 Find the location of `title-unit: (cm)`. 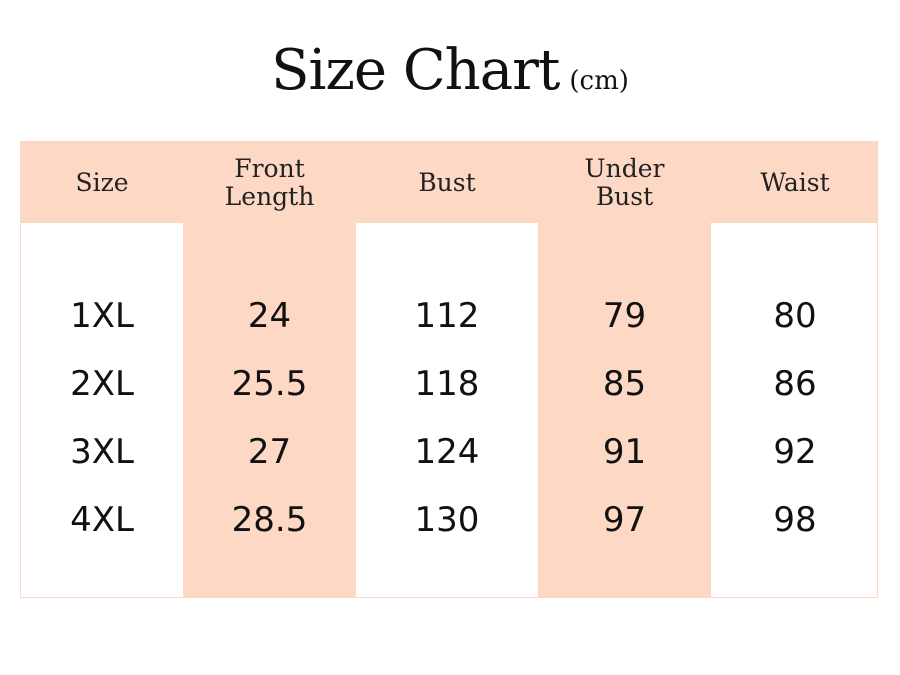

title-unit: (cm) is located at coordinates (599, 81).